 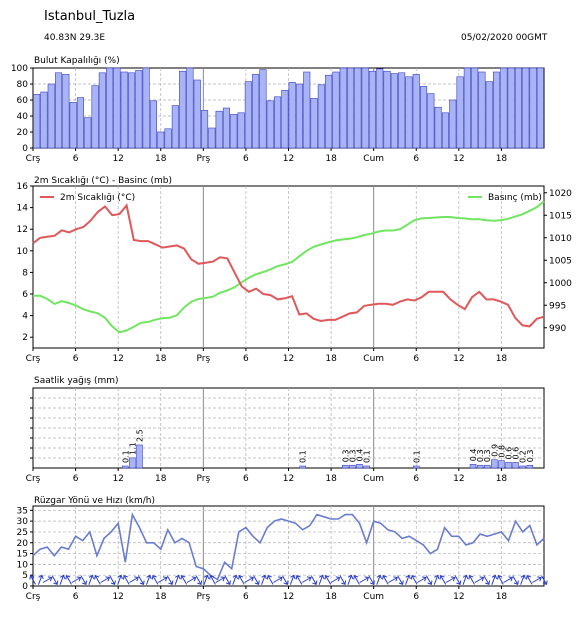 I want to click on precip-value-label: 0.6, so click(x=516, y=453).